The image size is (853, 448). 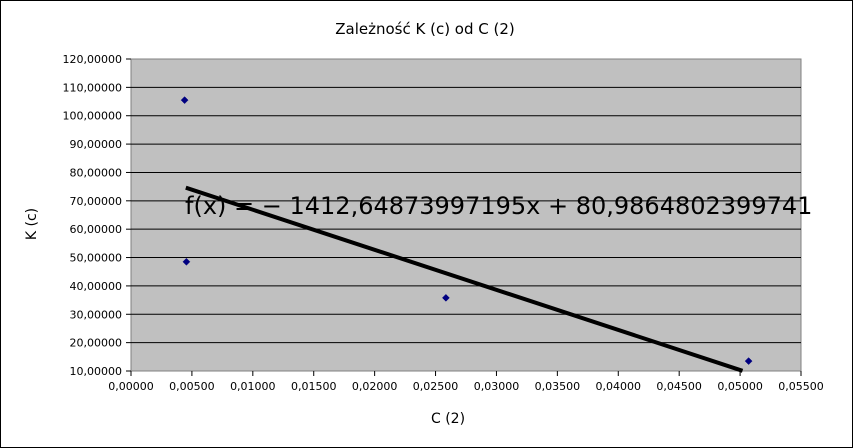 What do you see at coordinates (96, 201) in the screenshot?
I see `y-tick-label: 70,00000` at bounding box center [96, 201].